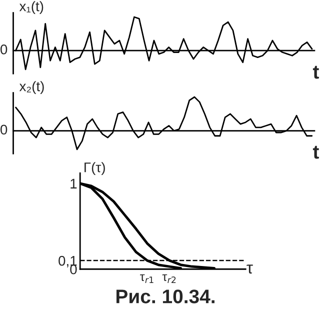 The height and width of the screenshot is (320, 331). Describe the element at coordinates (169, 278) in the screenshot. I see `x-tick-label: τ$_{r2}$` at that location.